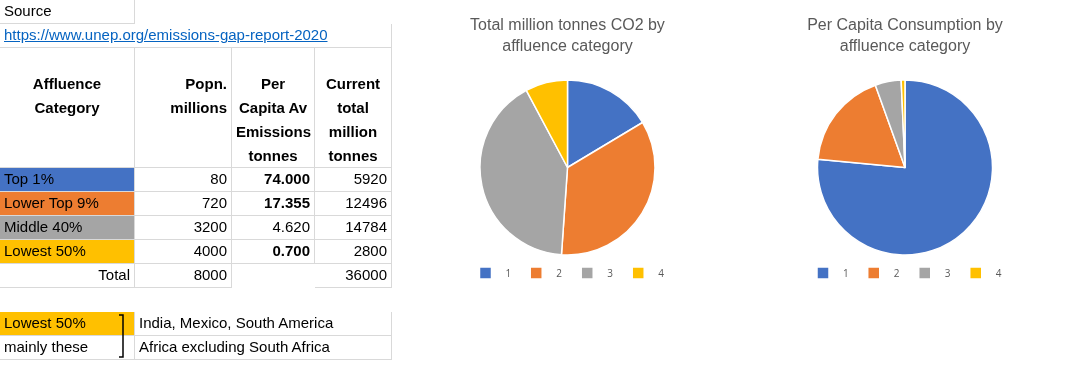 The width and height of the screenshot is (1066, 368). I want to click on text: 0.700, so click(291, 251).